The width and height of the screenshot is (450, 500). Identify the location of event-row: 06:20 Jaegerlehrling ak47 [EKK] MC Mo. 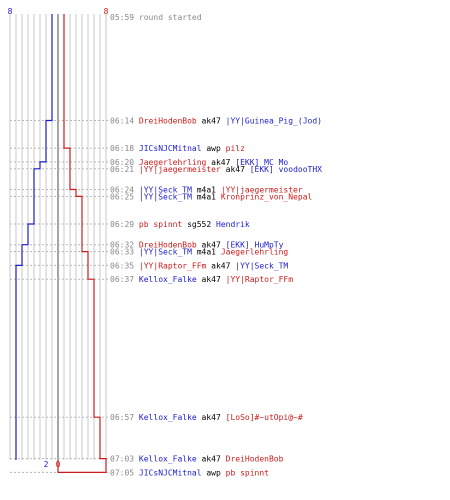
(199, 162).